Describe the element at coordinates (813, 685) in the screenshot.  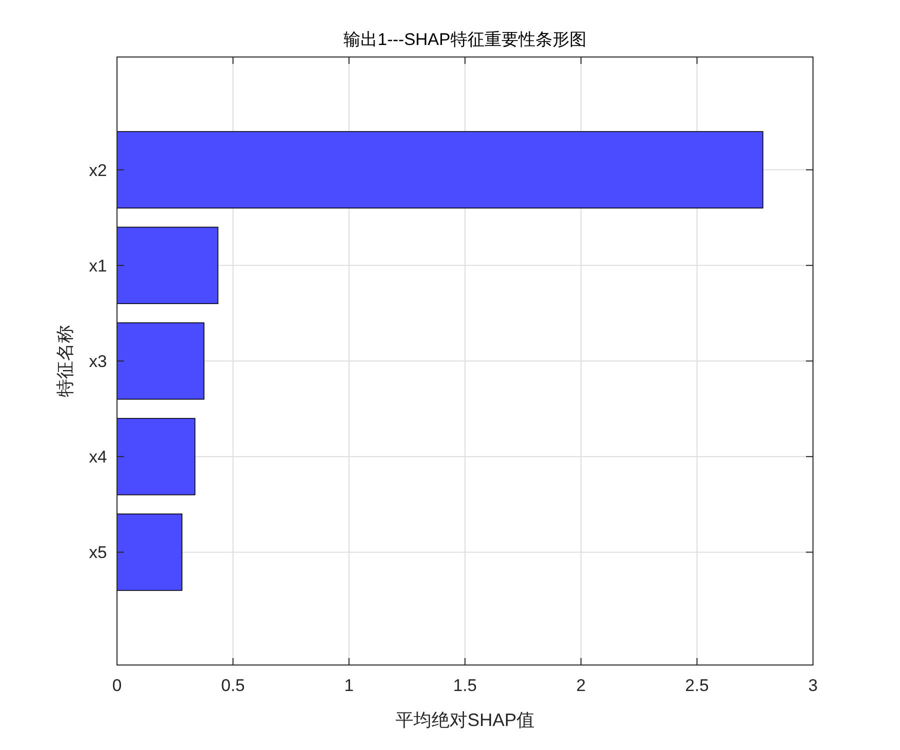
I see `x-tick-label: 3` at that location.